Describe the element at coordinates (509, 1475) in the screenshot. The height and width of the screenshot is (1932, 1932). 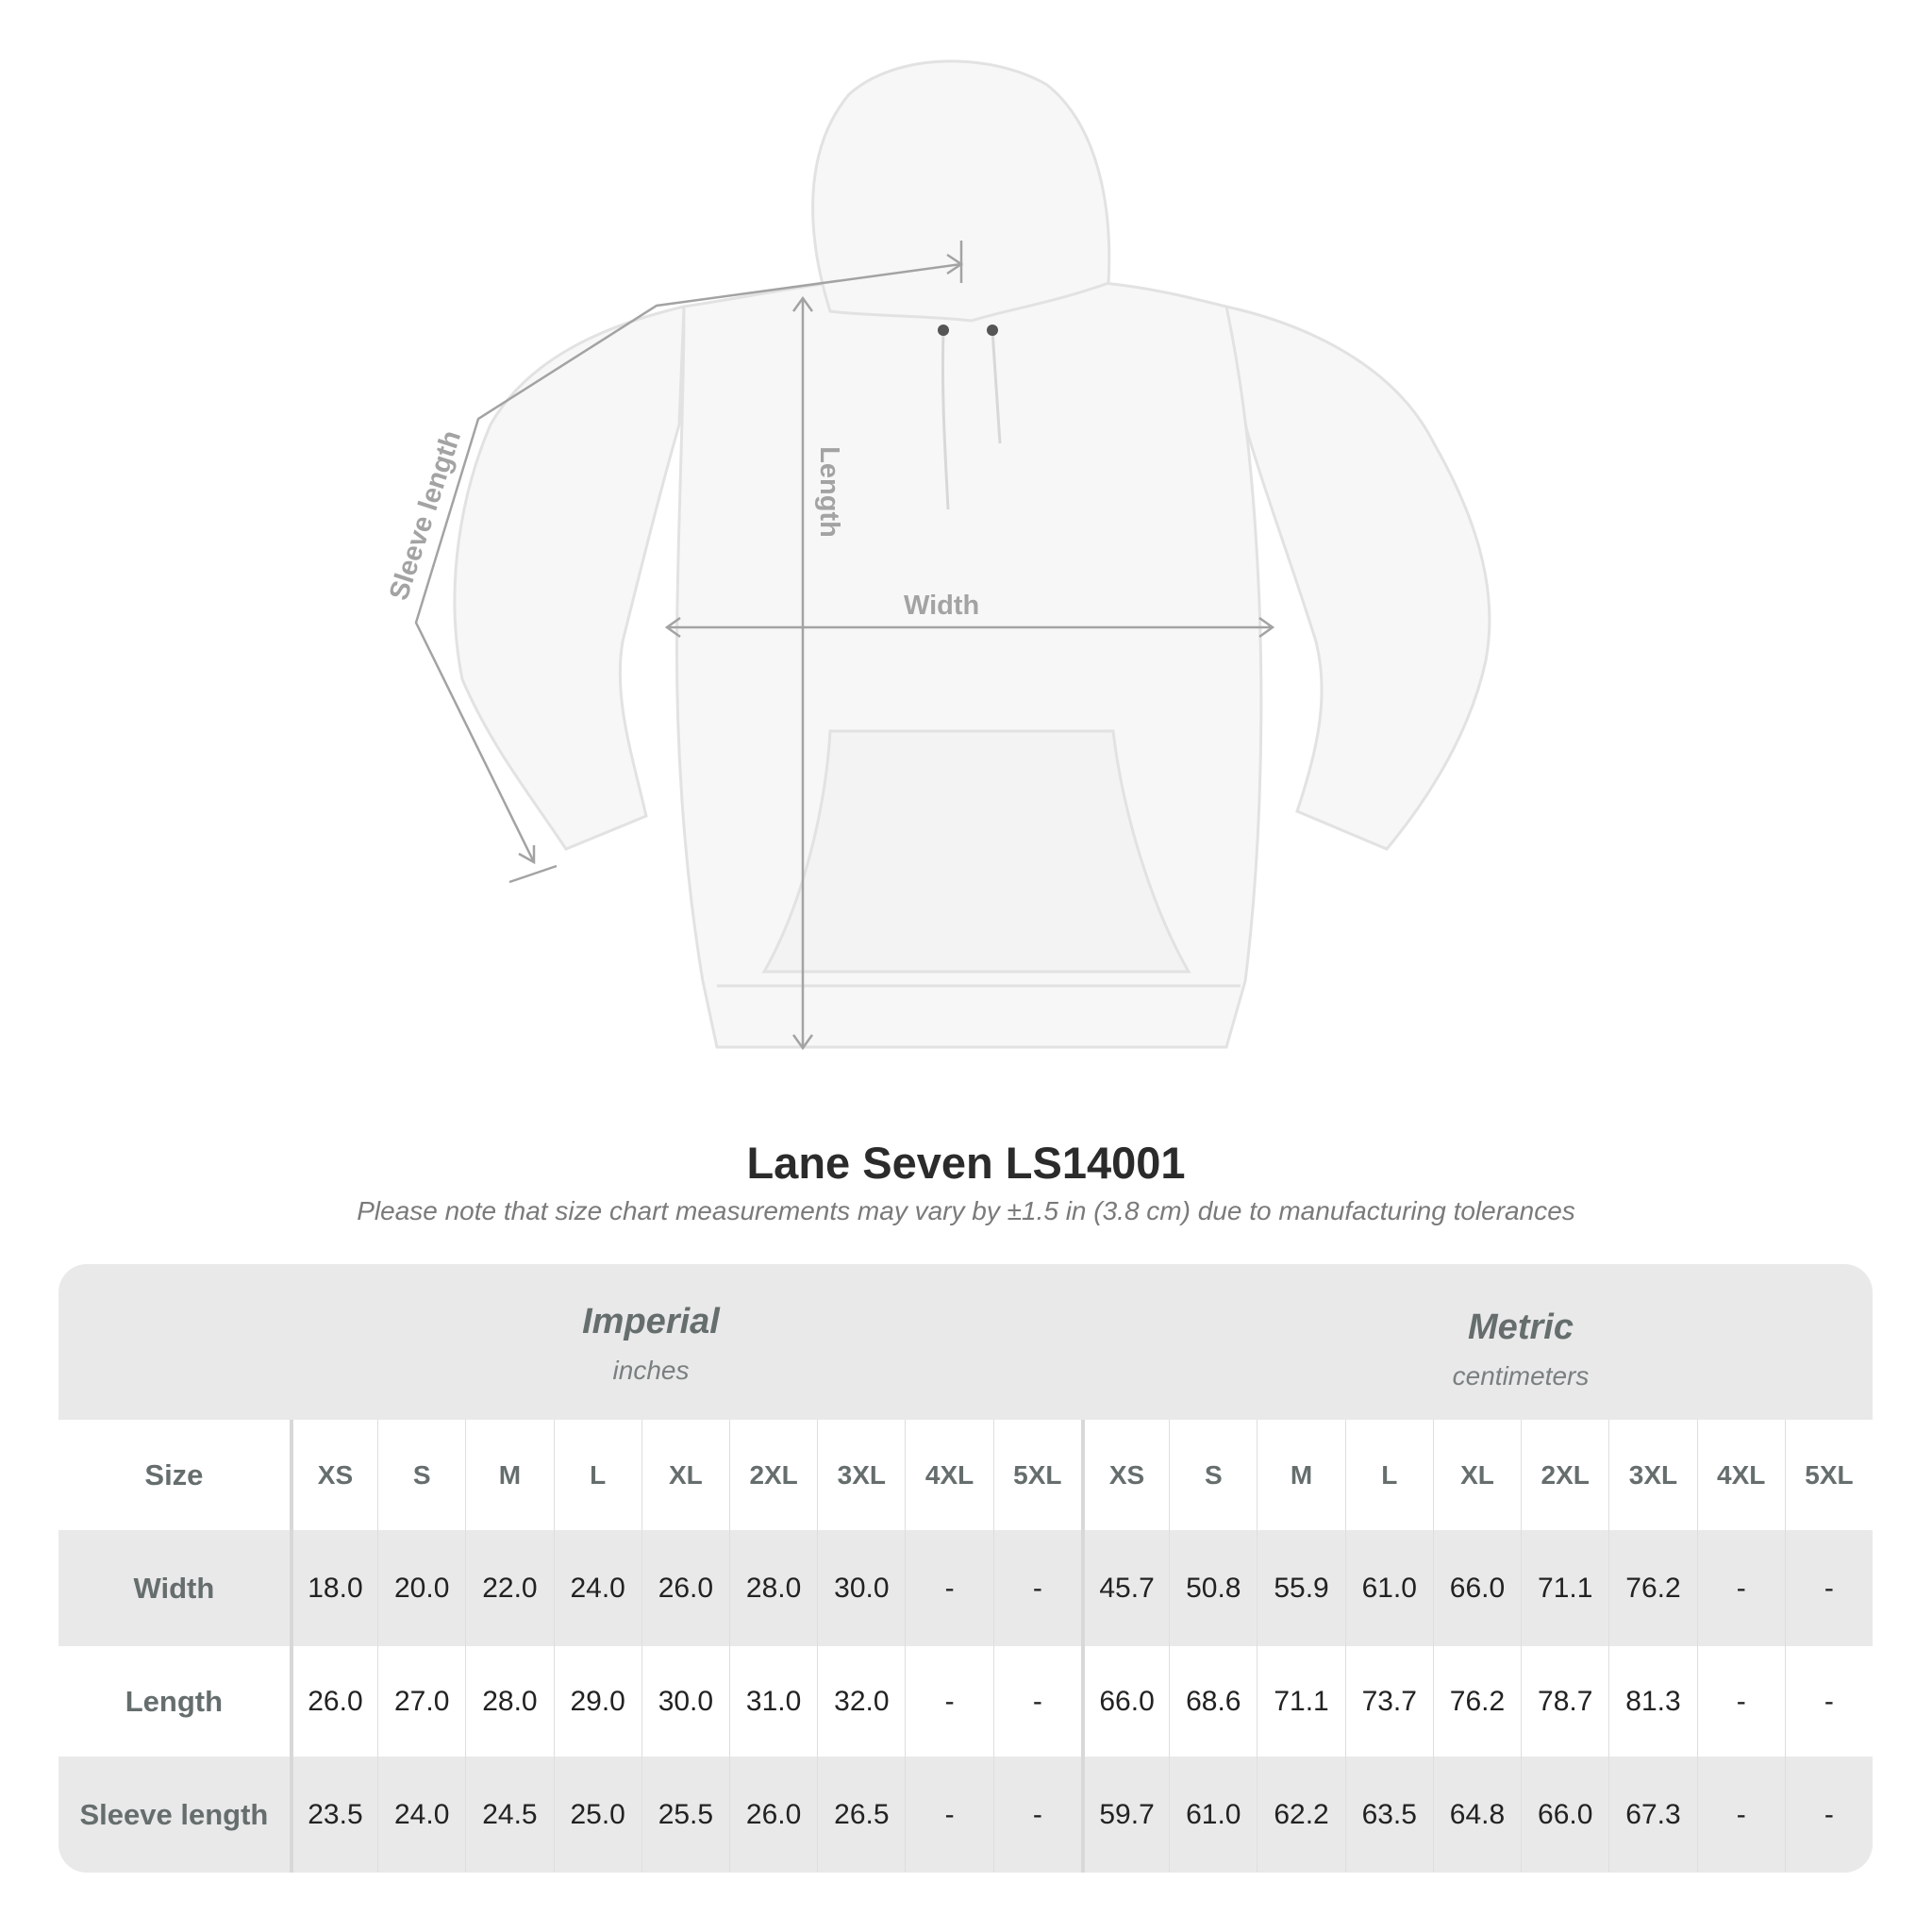
I see `imperial-size-M: M` at that location.